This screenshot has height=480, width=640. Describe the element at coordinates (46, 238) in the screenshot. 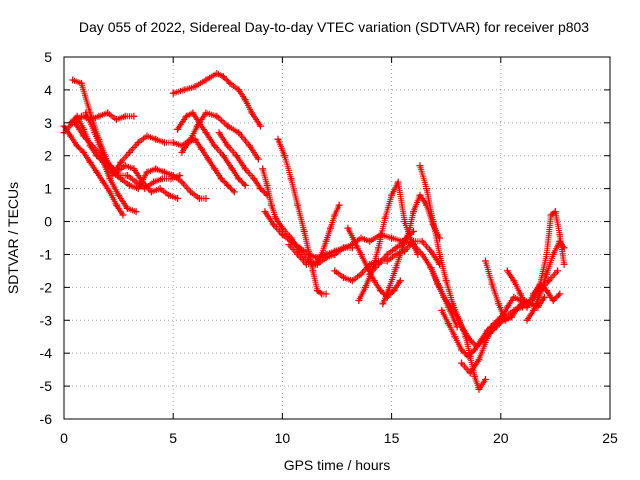

I see `y-tick-labels: 5 4 3 2 1 0 -1 -2 -3 -4 -5 -6` at that location.